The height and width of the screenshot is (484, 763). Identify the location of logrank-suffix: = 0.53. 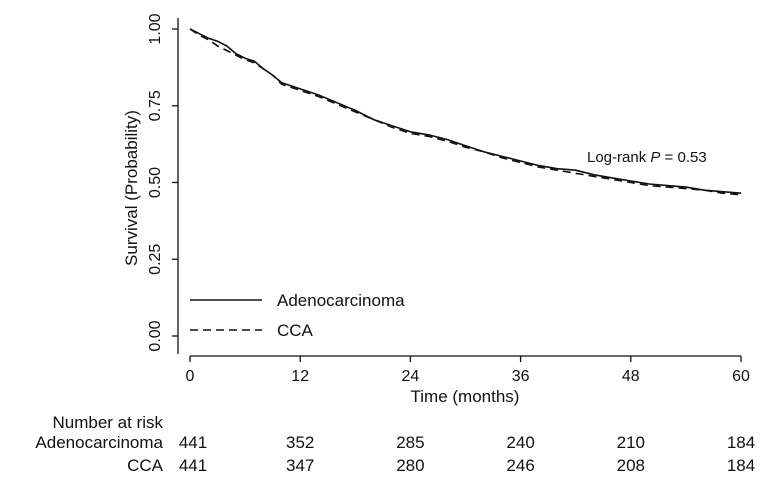
(683, 157).